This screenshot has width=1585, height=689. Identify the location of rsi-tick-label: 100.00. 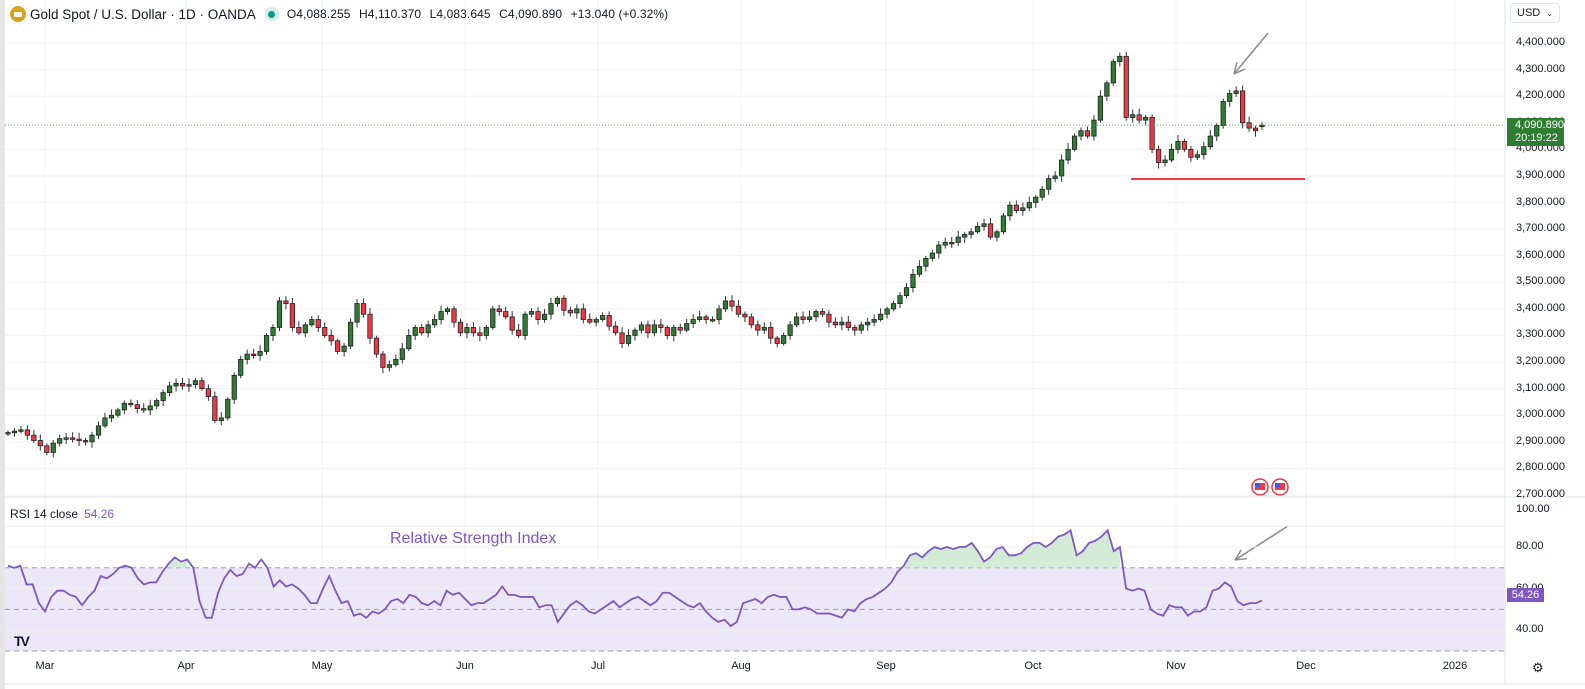
(1533, 509).